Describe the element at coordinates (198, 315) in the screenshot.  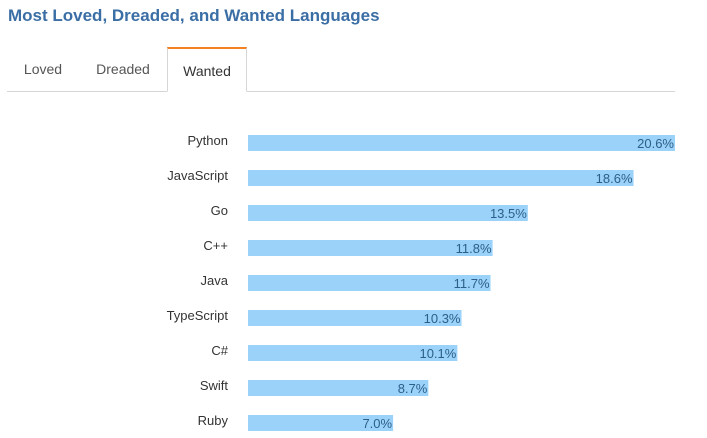
I see `category-label: TypeScript` at that location.